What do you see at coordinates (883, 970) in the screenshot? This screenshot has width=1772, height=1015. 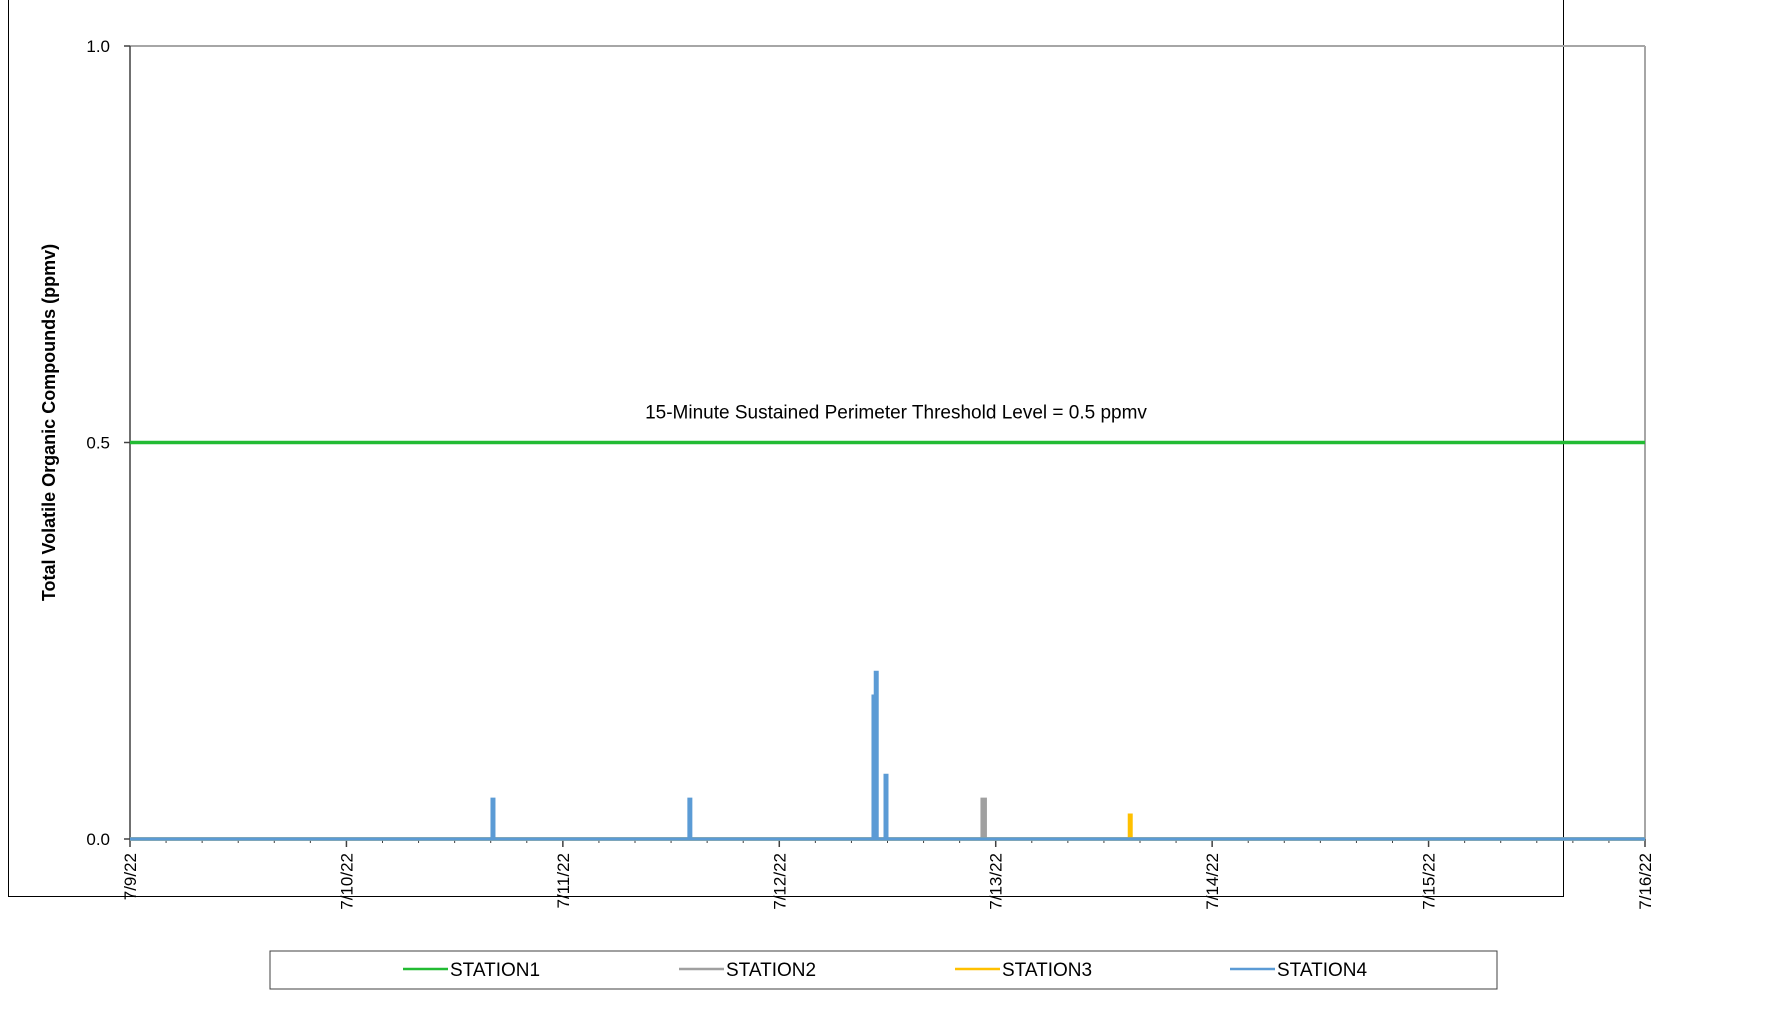 I see `legend: STATION1 STATION2 STATION3 STATION4` at bounding box center [883, 970].